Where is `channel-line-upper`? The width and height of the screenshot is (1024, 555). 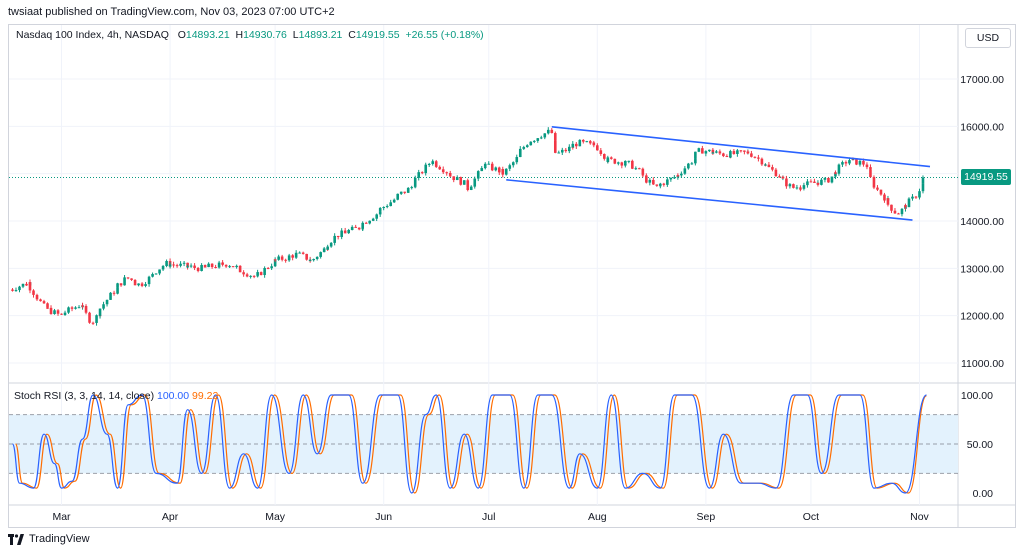 channel-line-upper is located at coordinates (741, 147).